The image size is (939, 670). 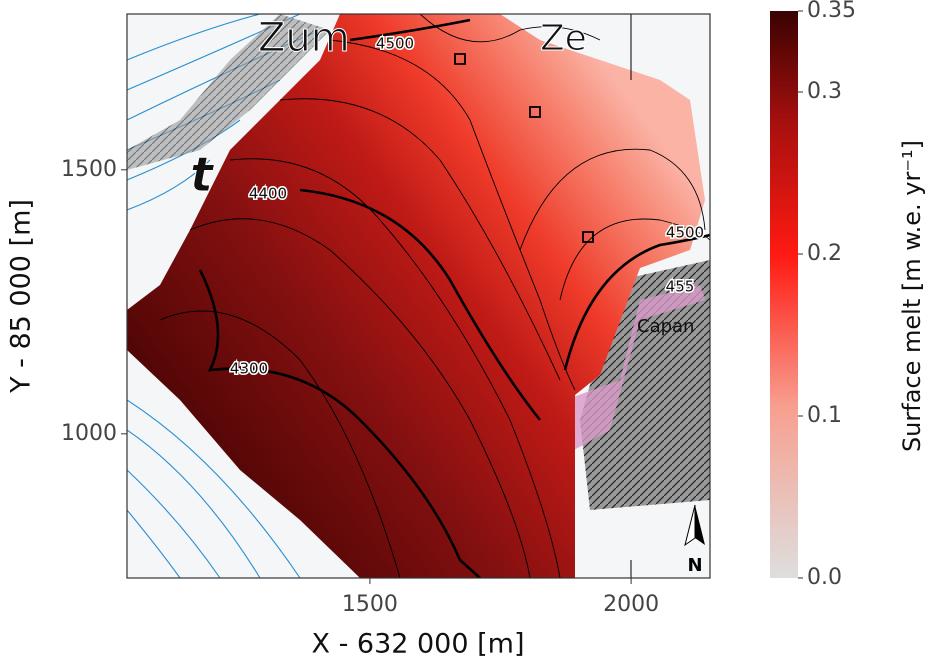 What do you see at coordinates (631, 604) in the screenshot?
I see `x-tick-label: 2000` at bounding box center [631, 604].